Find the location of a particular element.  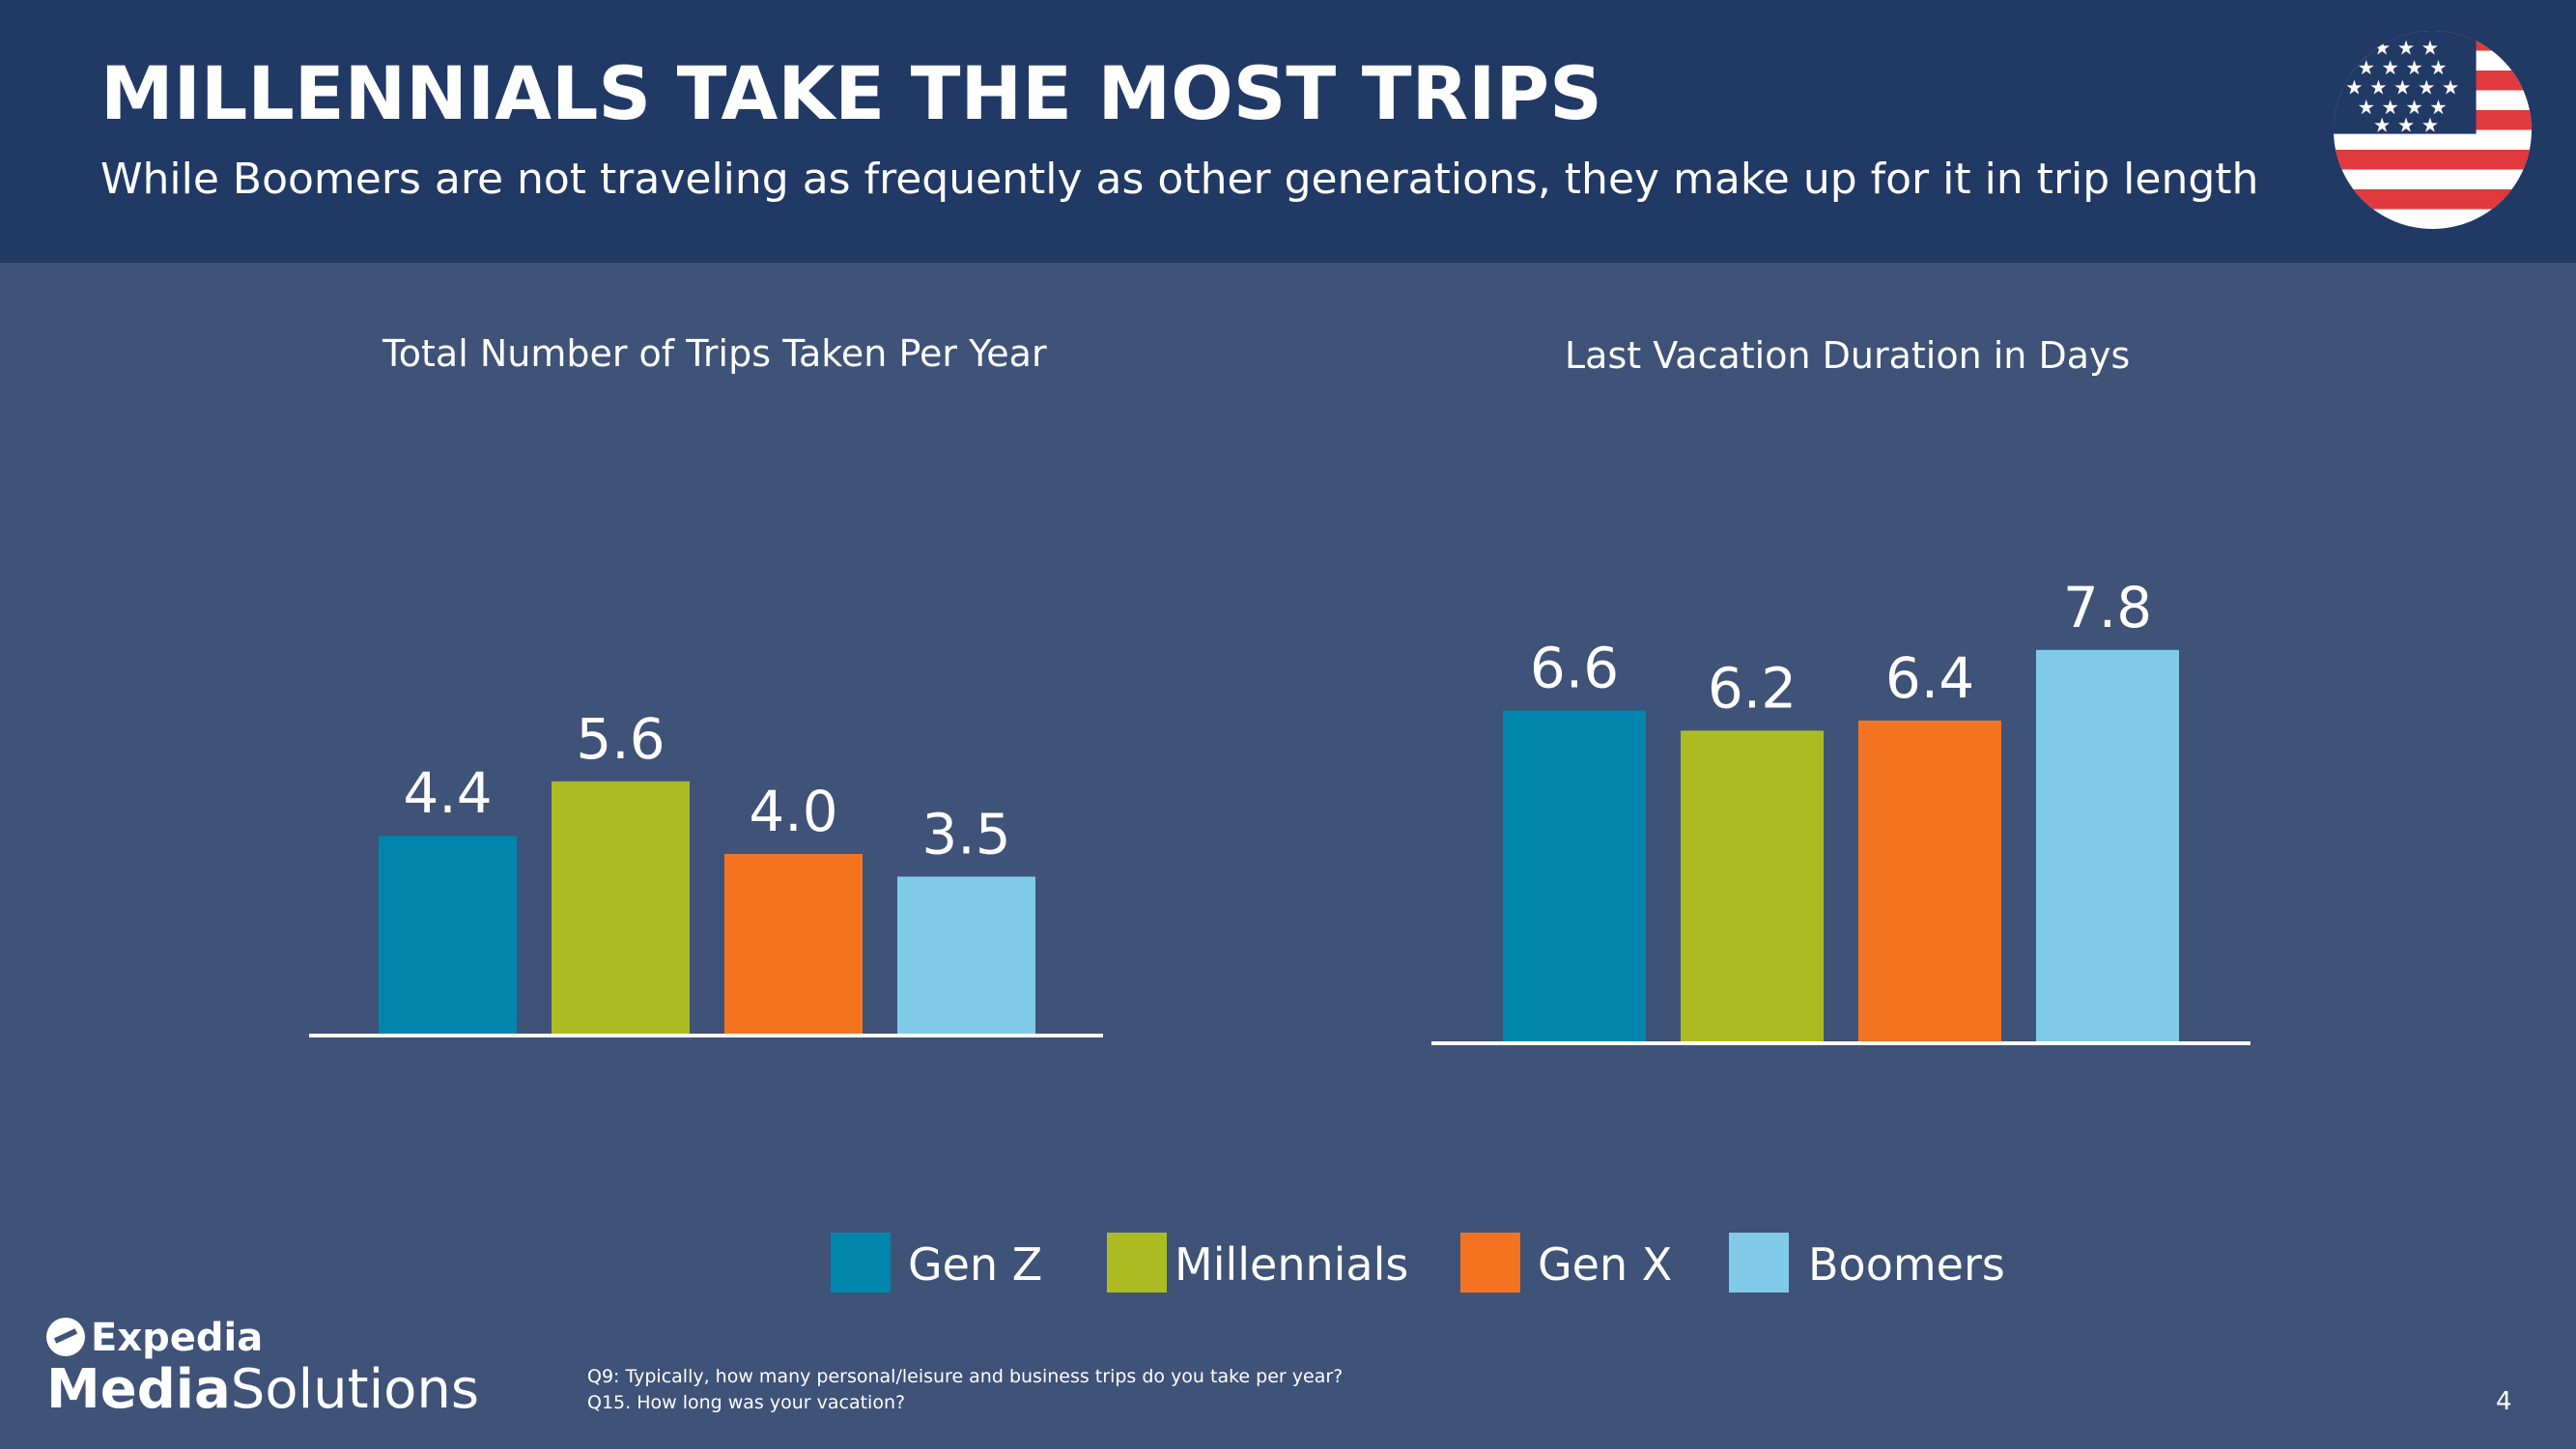

chart-2-bar-millennials is located at coordinates (1752, 886).